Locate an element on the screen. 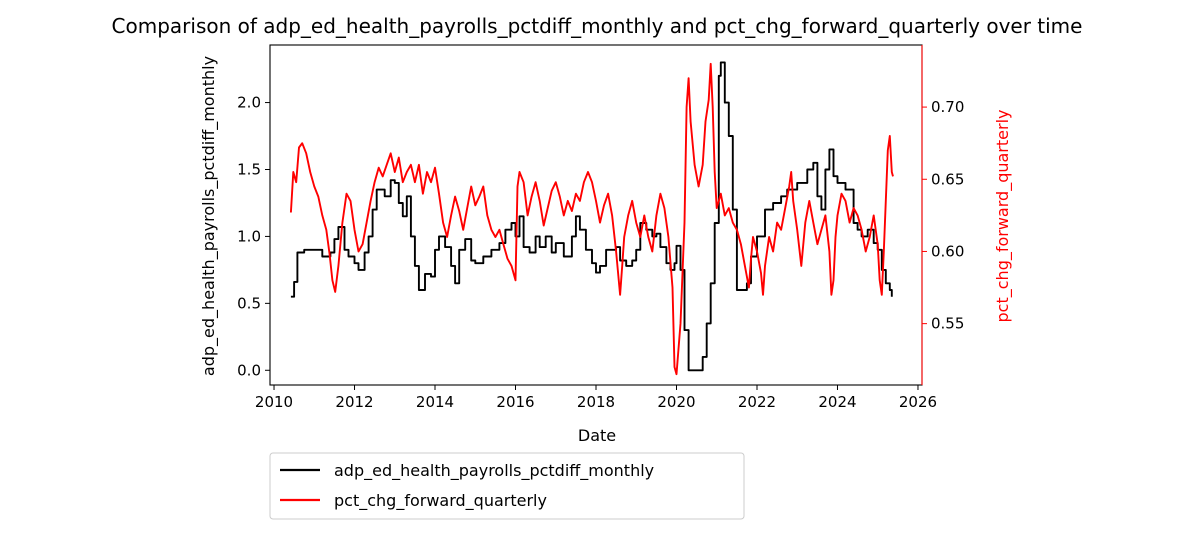 The width and height of the screenshot is (1194, 538). x-tick-label: 2018 is located at coordinates (596, 402).